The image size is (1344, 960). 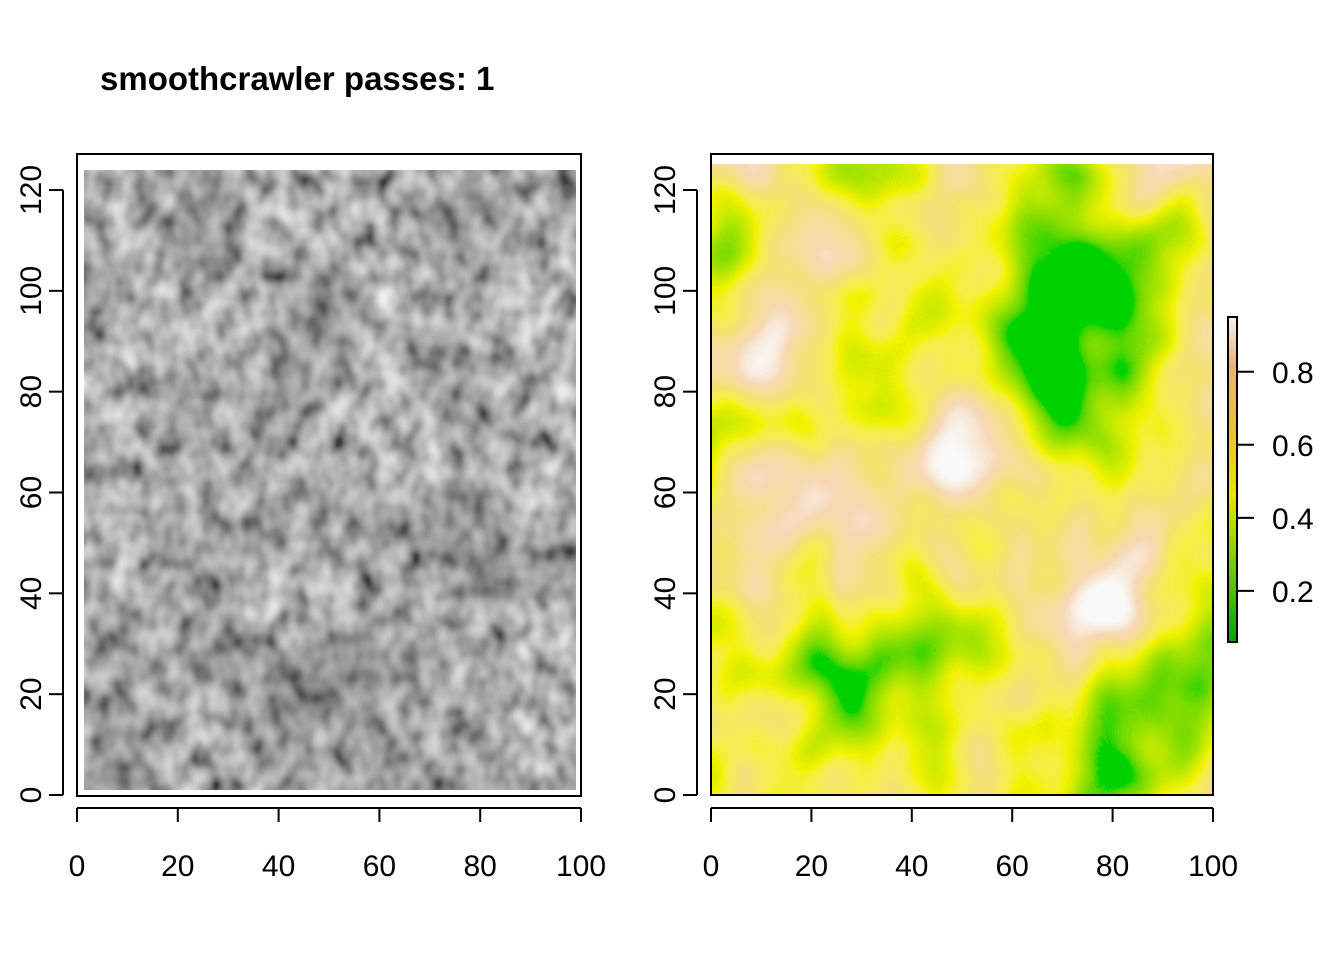 What do you see at coordinates (1293, 519) in the screenshot?
I see `colorbar-tick-label: 0.4` at bounding box center [1293, 519].